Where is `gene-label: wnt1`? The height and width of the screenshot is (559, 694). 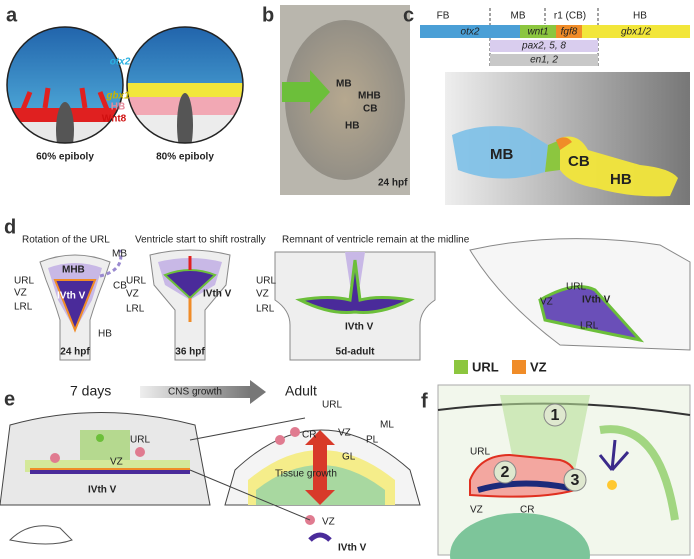 gene-label: wnt1 is located at coordinates (537, 32).